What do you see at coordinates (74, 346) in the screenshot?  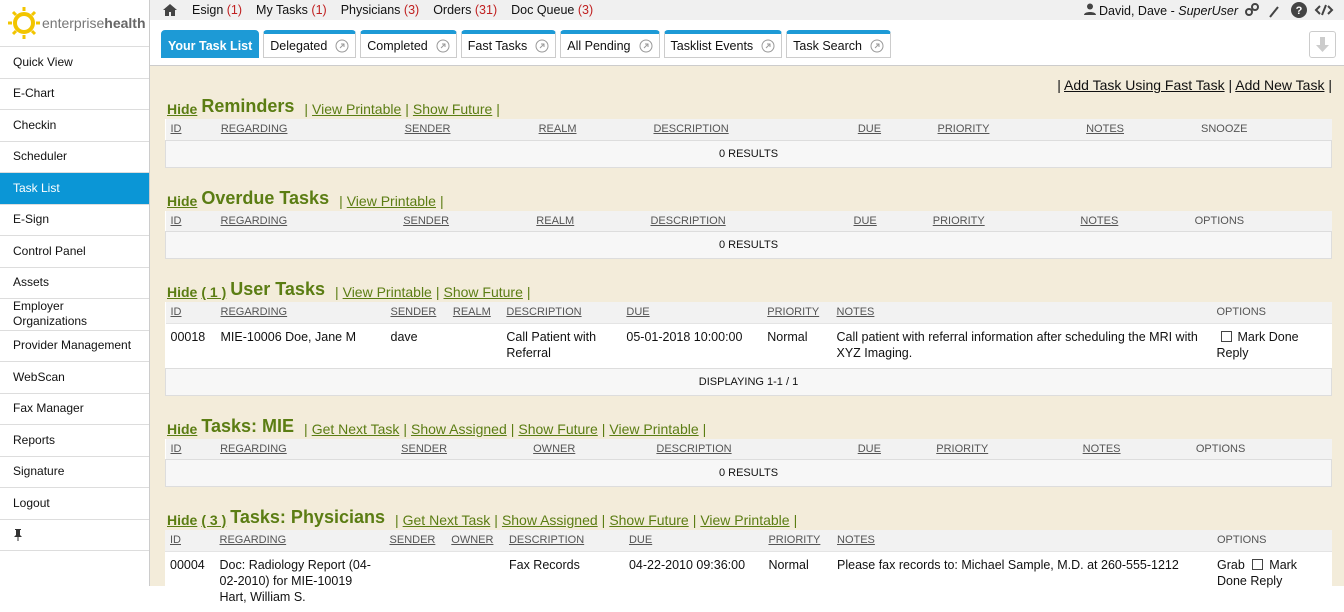 I see `sidebar-item: Provider Management` at bounding box center [74, 346].